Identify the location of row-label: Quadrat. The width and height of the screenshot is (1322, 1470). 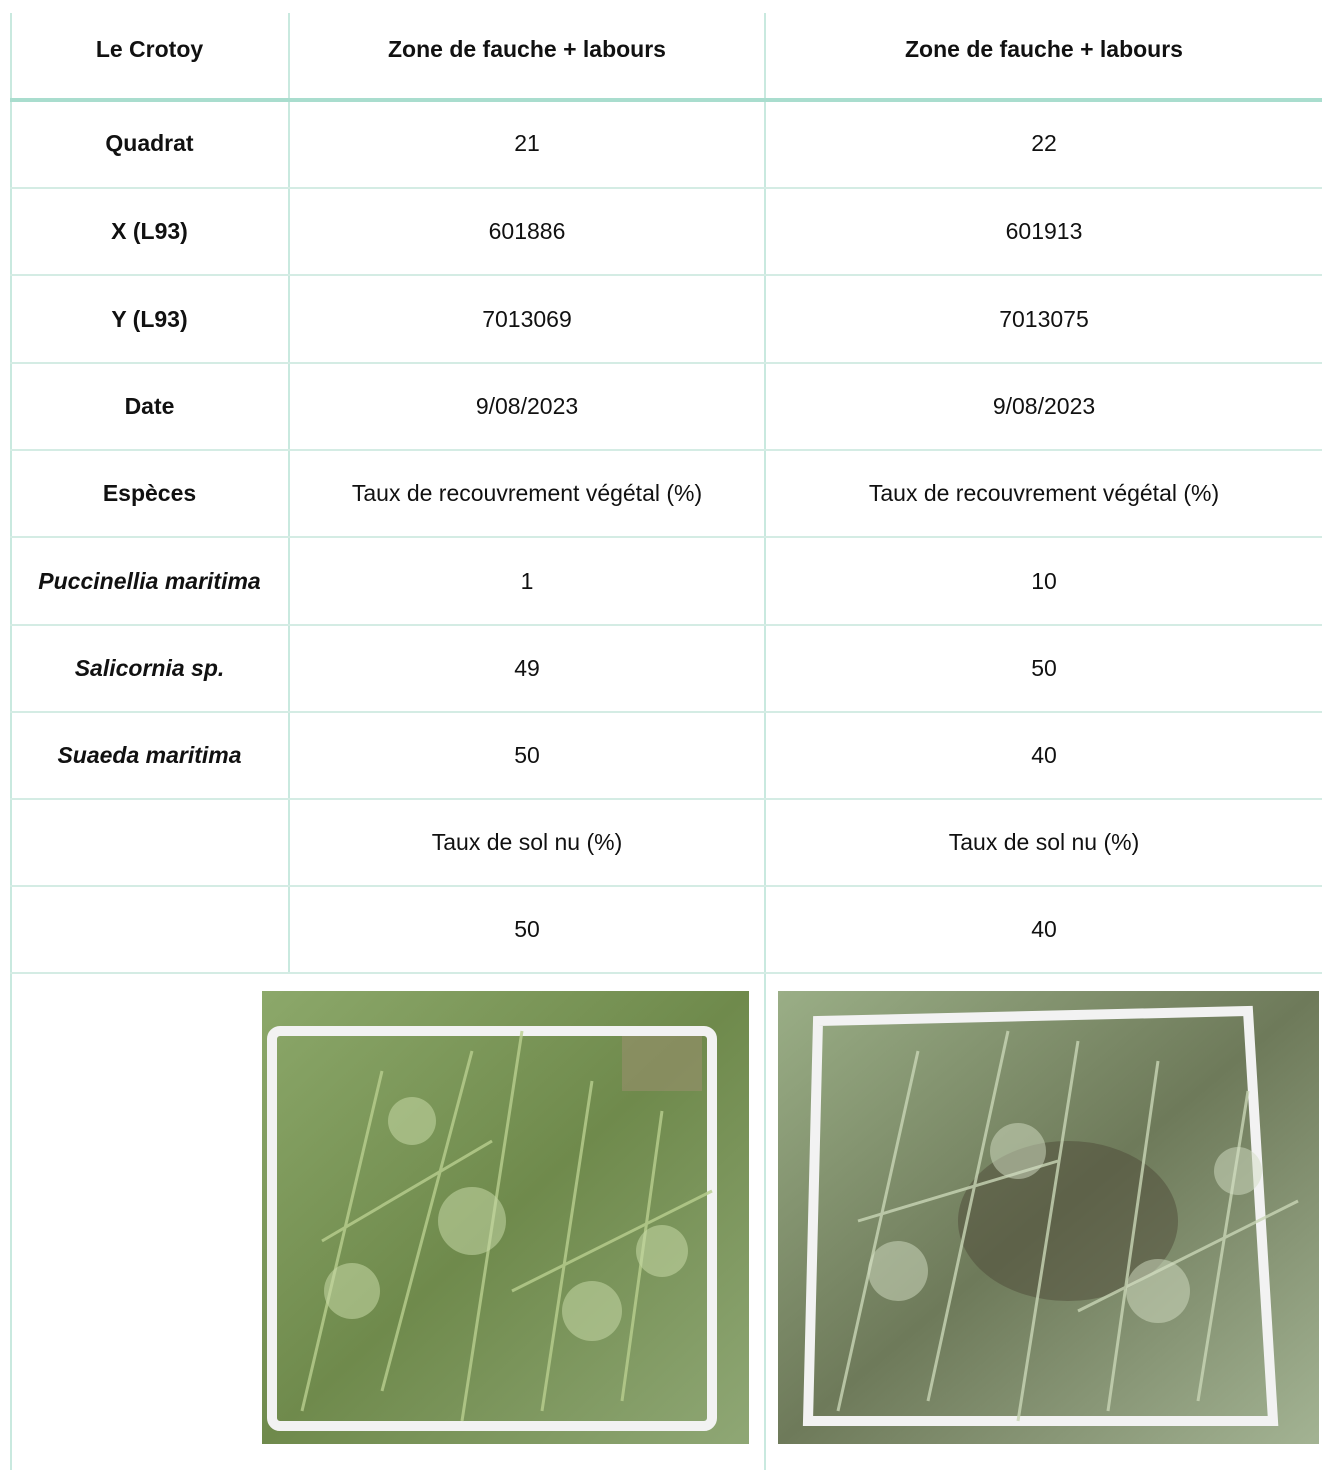
(149, 142).